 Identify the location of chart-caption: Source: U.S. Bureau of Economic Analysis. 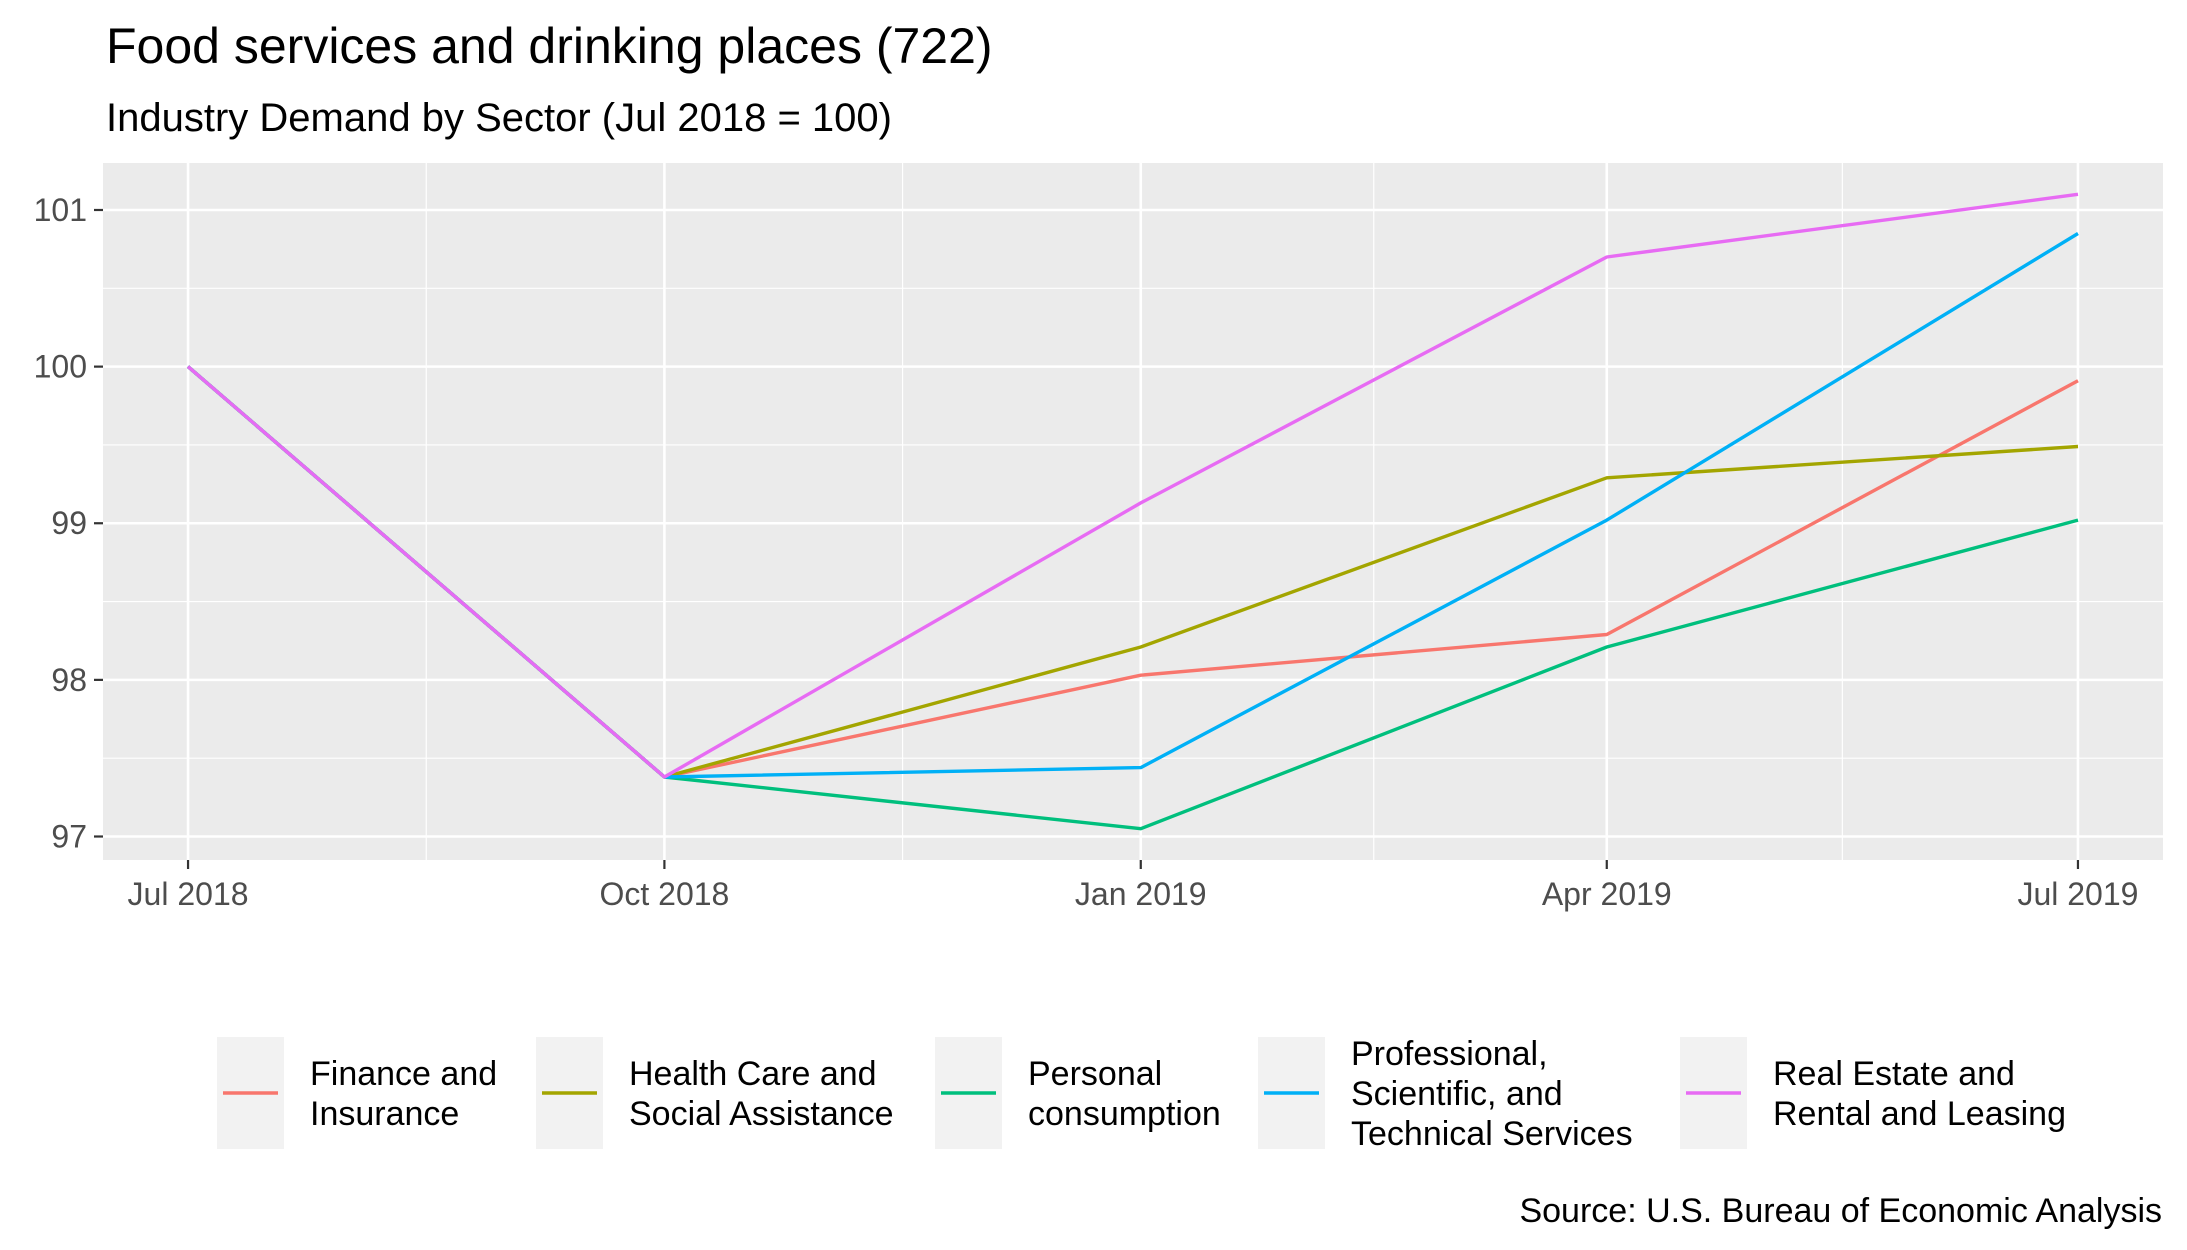
(1840, 1211).